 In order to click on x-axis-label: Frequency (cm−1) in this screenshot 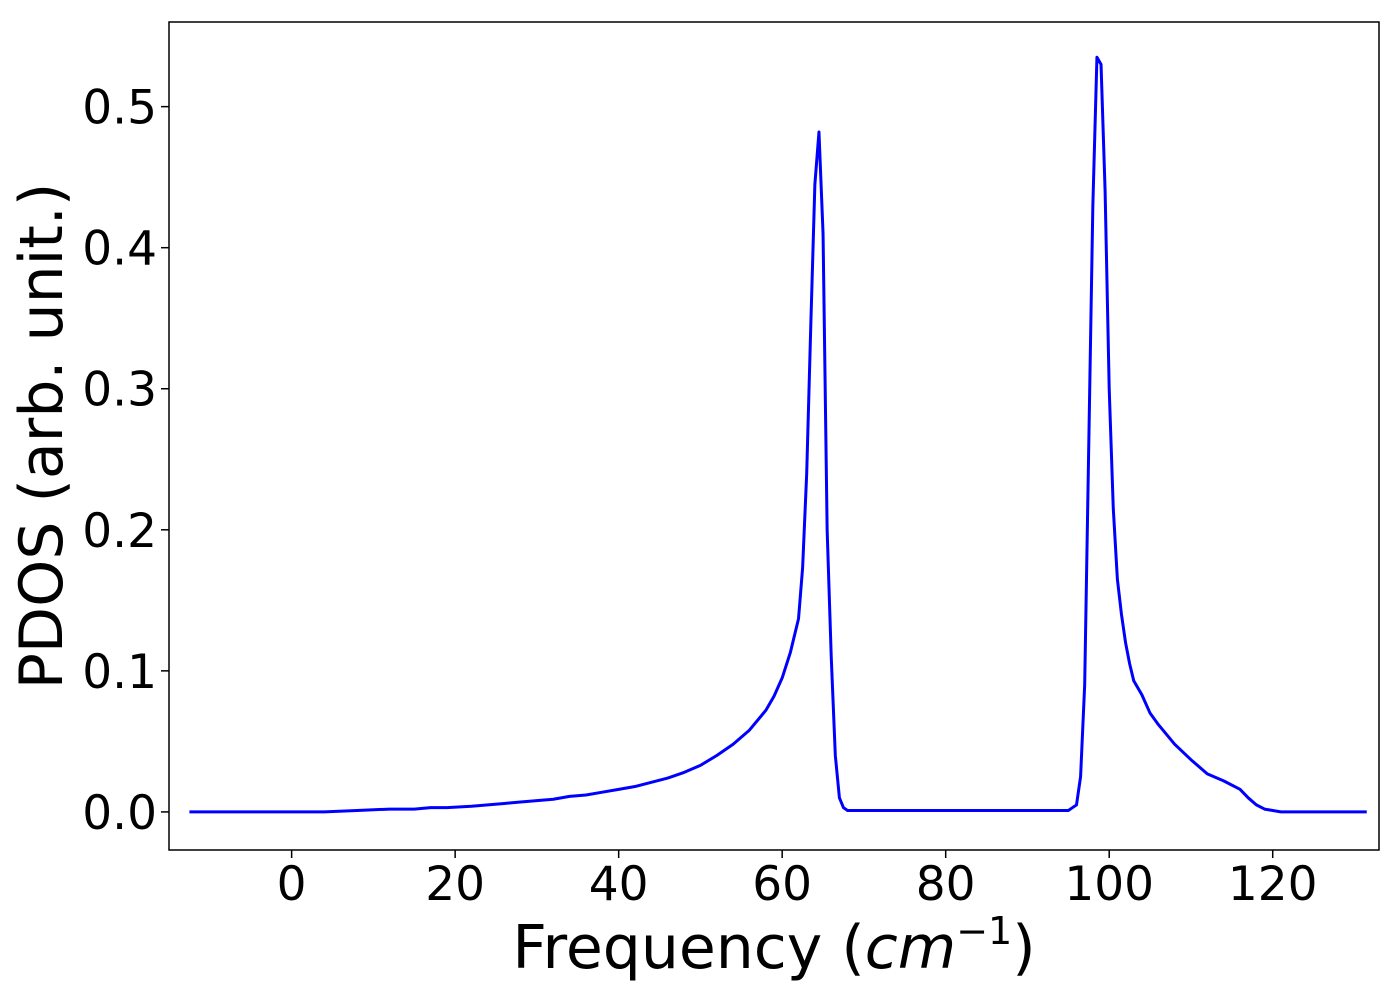, I will do `click(773, 946)`.